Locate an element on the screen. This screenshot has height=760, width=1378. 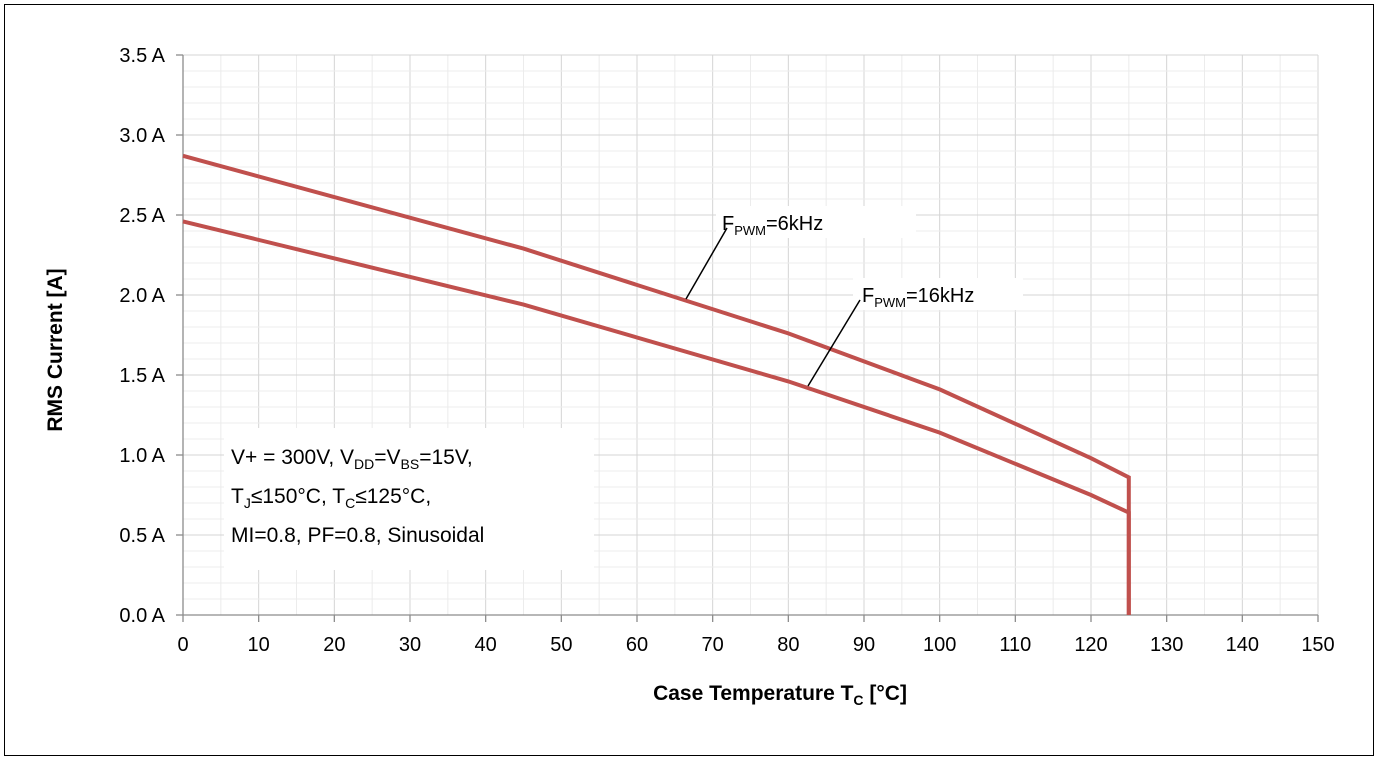
label-6khz-tail: =6kHz is located at coordinates (794, 224).